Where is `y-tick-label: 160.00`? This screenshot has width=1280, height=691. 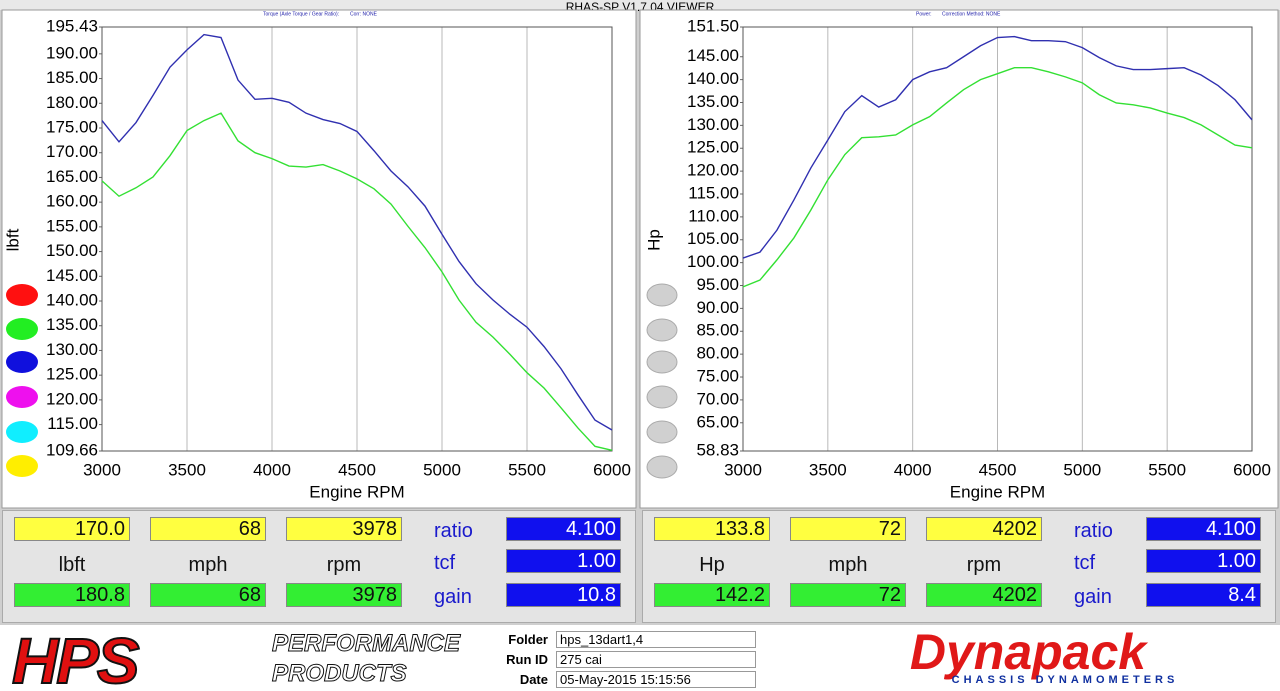 y-tick-label: 160.00 is located at coordinates (72, 201).